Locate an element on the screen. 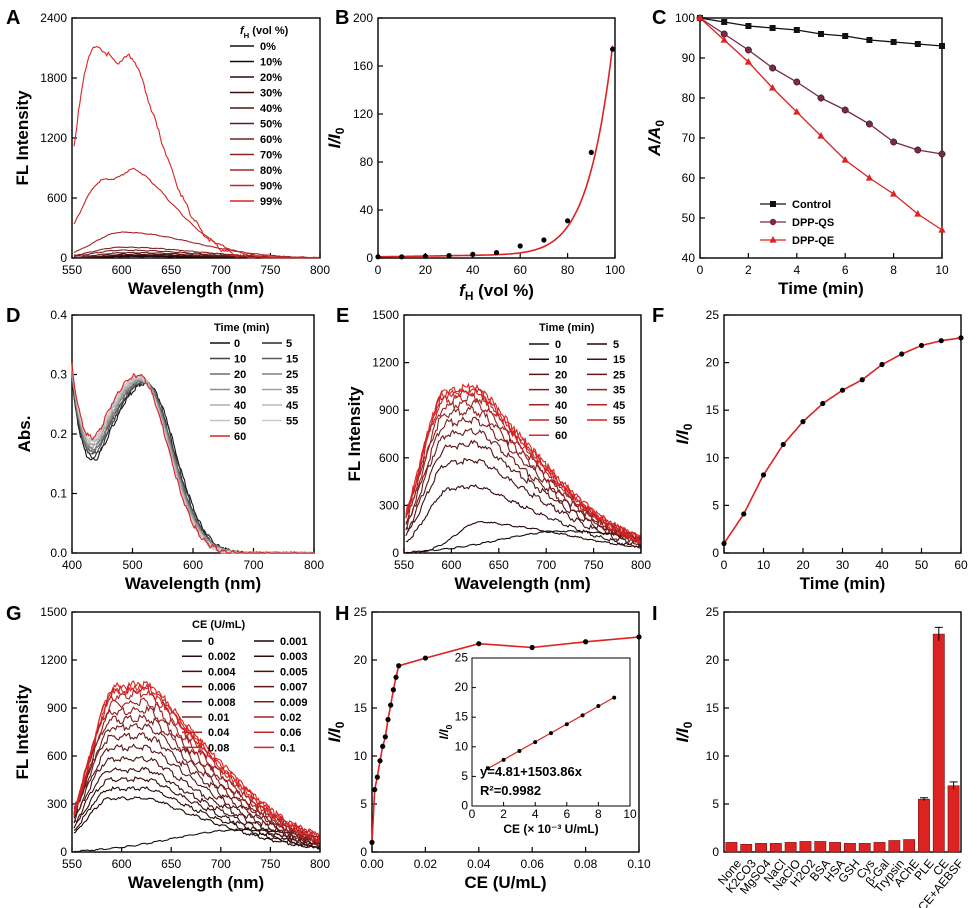 The image size is (980, 908). legend-entry: 0.007 is located at coordinates (294, 688).